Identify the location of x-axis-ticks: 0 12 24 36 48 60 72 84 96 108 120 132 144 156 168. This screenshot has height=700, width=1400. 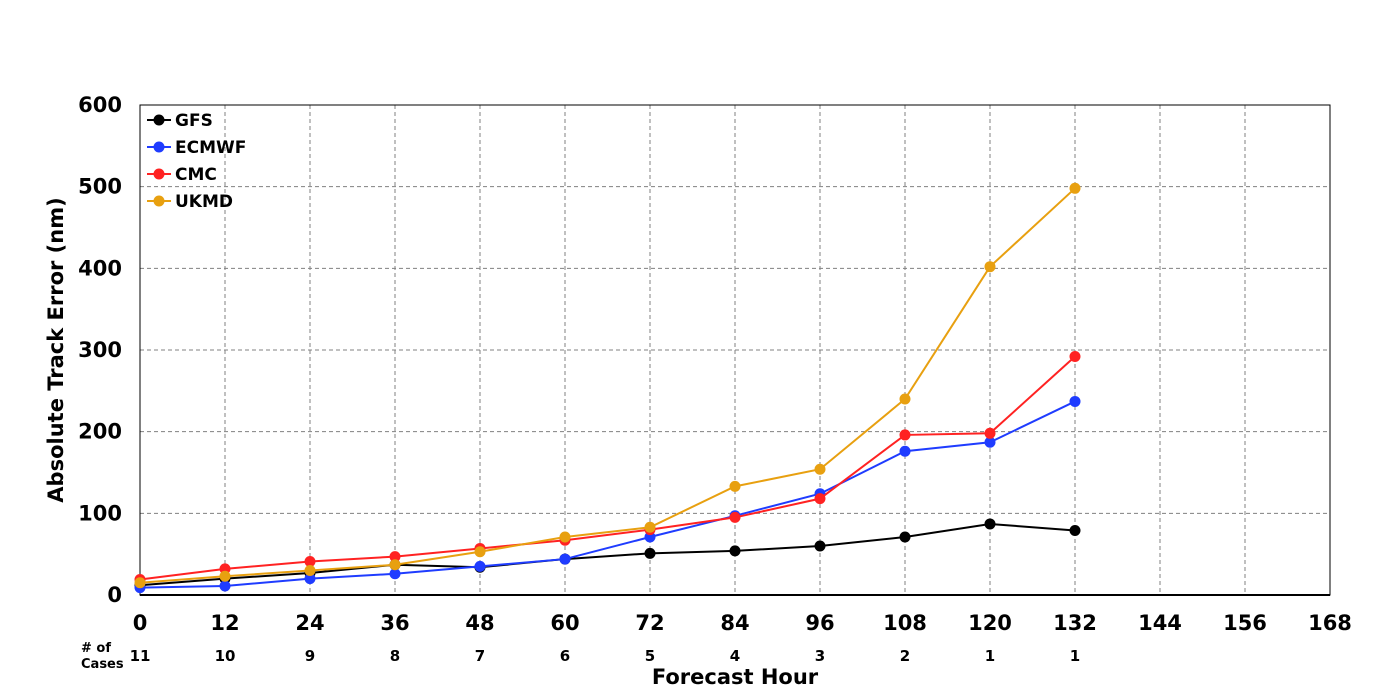
(742, 623).